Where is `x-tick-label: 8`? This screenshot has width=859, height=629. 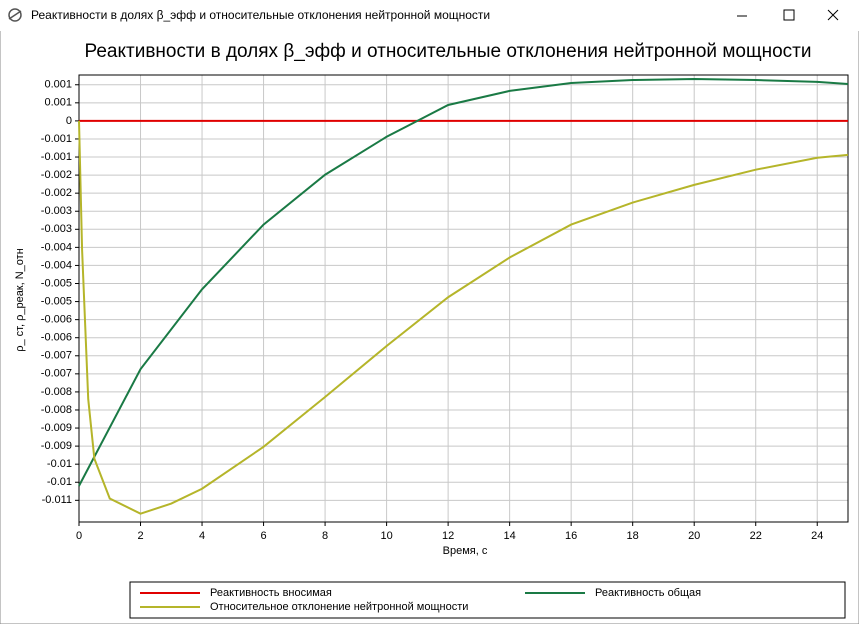
x-tick-label: 8 is located at coordinates (325, 536).